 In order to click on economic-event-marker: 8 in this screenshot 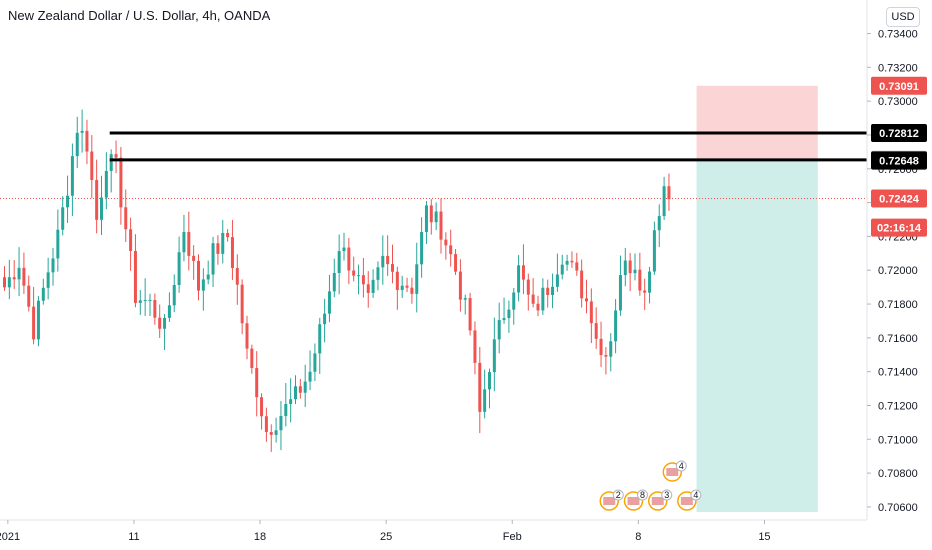, I will do `click(635, 500)`.